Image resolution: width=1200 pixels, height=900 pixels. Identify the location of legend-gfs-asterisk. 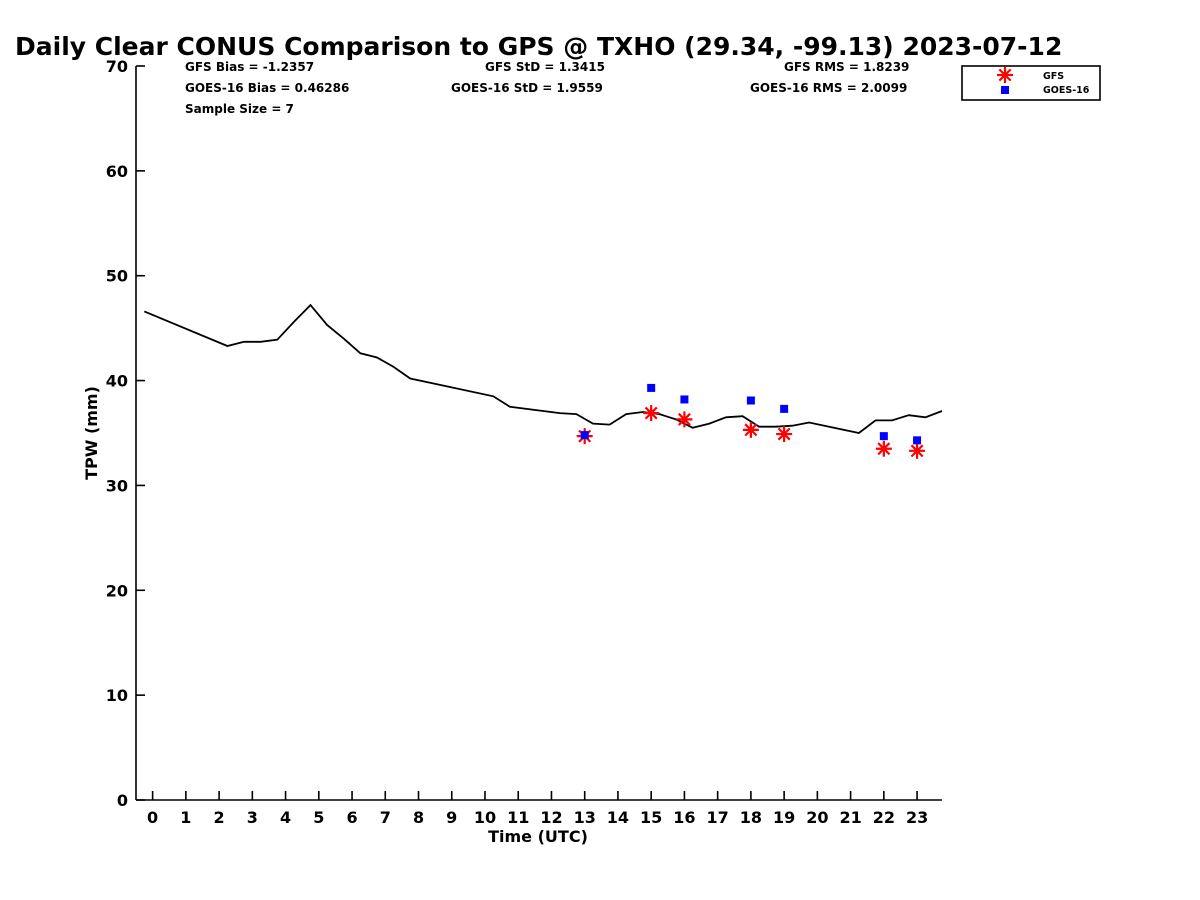
(1005, 75).